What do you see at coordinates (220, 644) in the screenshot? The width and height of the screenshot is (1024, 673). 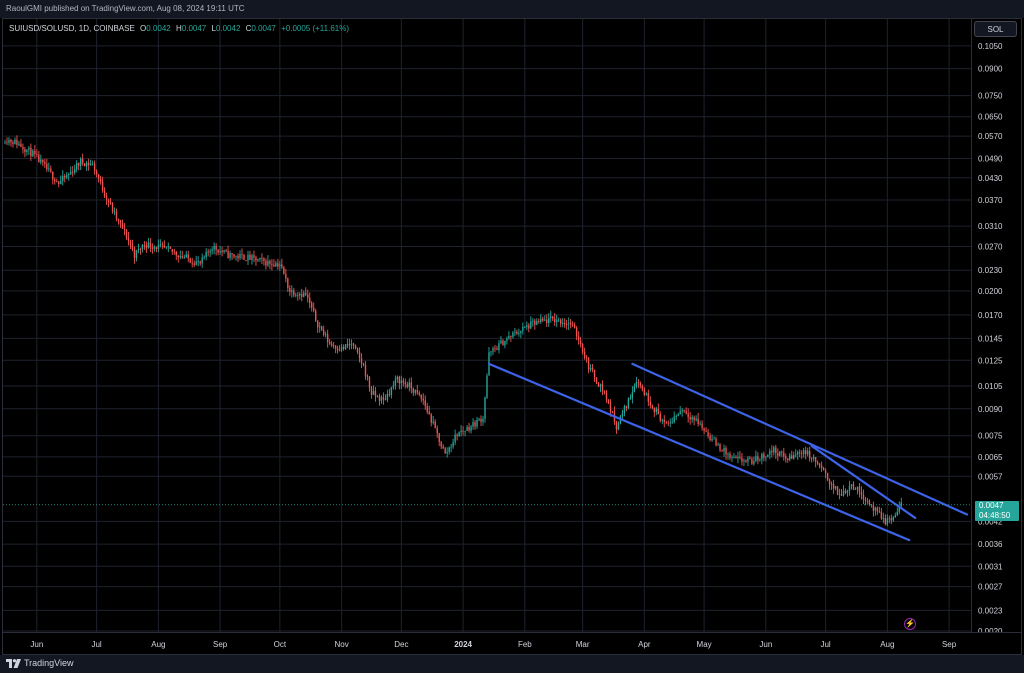 I see `x-tick-label: Sep` at bounding box center [220, 644].